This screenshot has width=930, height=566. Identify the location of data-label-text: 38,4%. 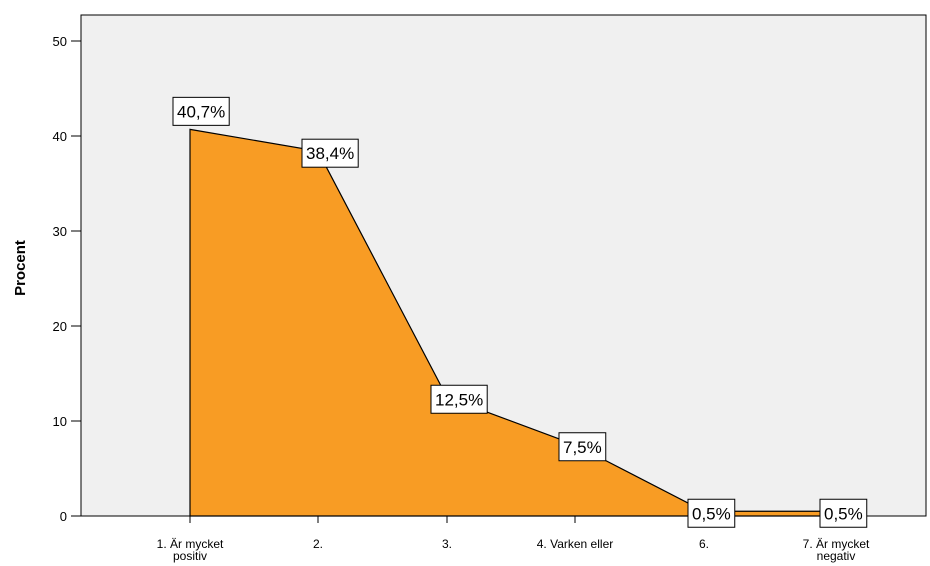
(330, 153).